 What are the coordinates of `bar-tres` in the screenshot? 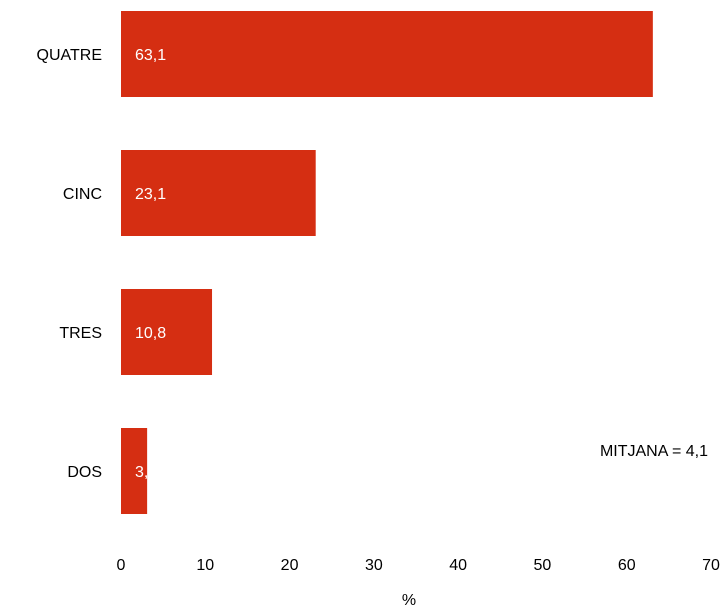 It's located at (167, 332).